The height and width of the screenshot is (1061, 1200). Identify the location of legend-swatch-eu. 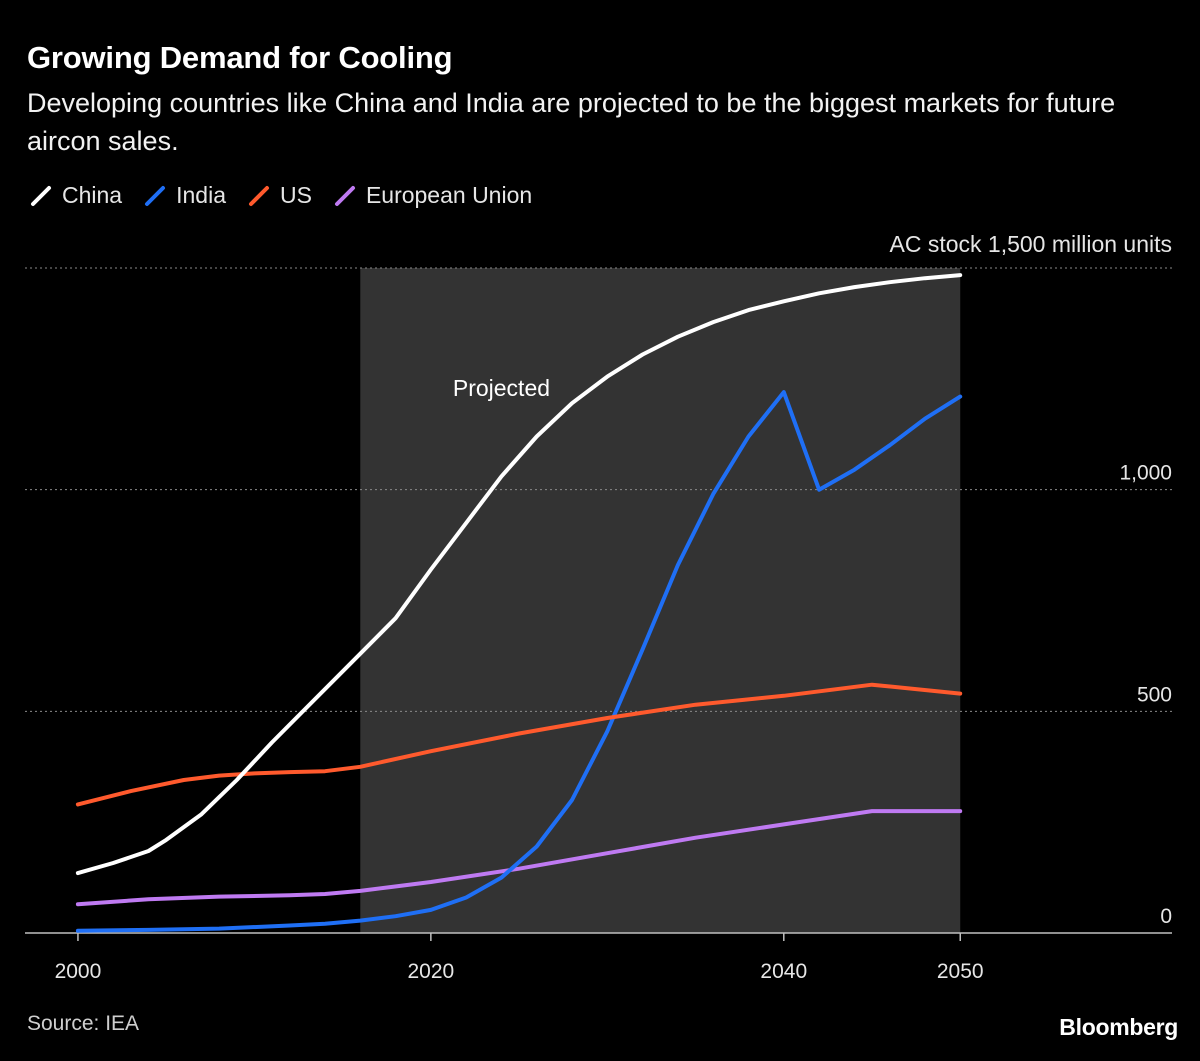
(344, 195).